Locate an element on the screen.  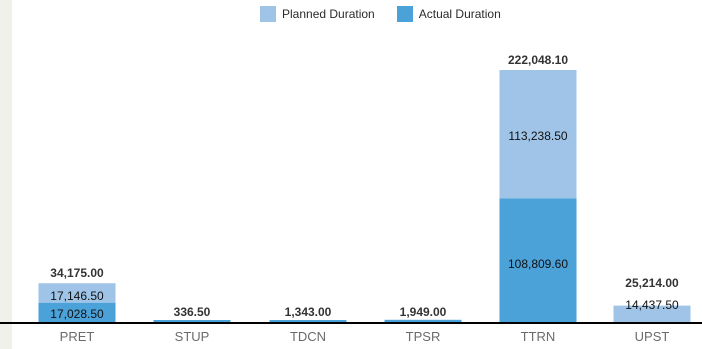
bar-planned-pret is located at coordinates (77, 293).